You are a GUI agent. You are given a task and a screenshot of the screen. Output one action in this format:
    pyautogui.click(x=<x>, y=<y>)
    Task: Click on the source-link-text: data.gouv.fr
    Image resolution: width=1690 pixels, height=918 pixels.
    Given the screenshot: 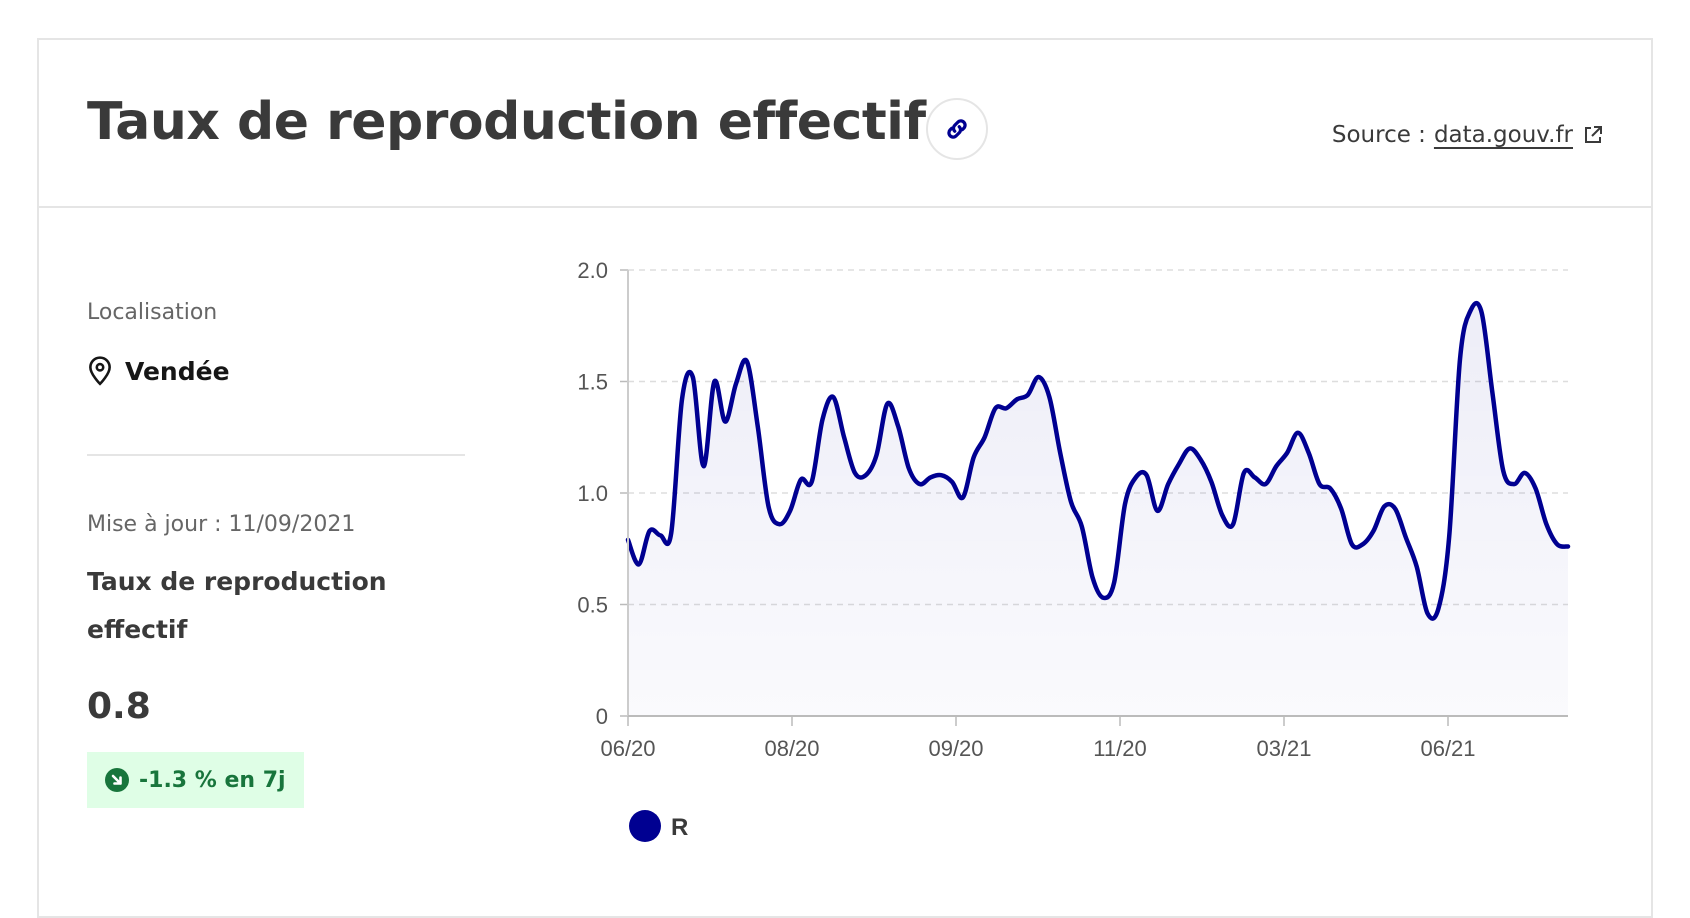 What is the action you would take?
    pyautogui.click(x=1503, y=135)
    